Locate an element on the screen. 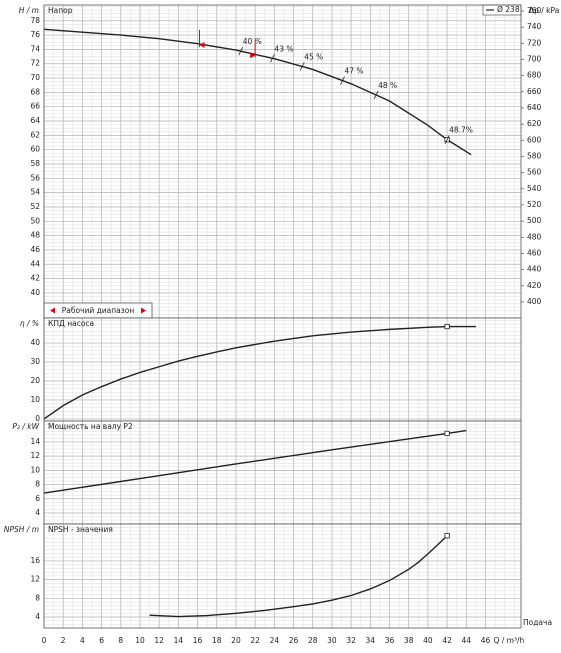 The width and height of the screenshot is (561, 653). efficiency-label: 48 % is located at coordinates (387, 85).